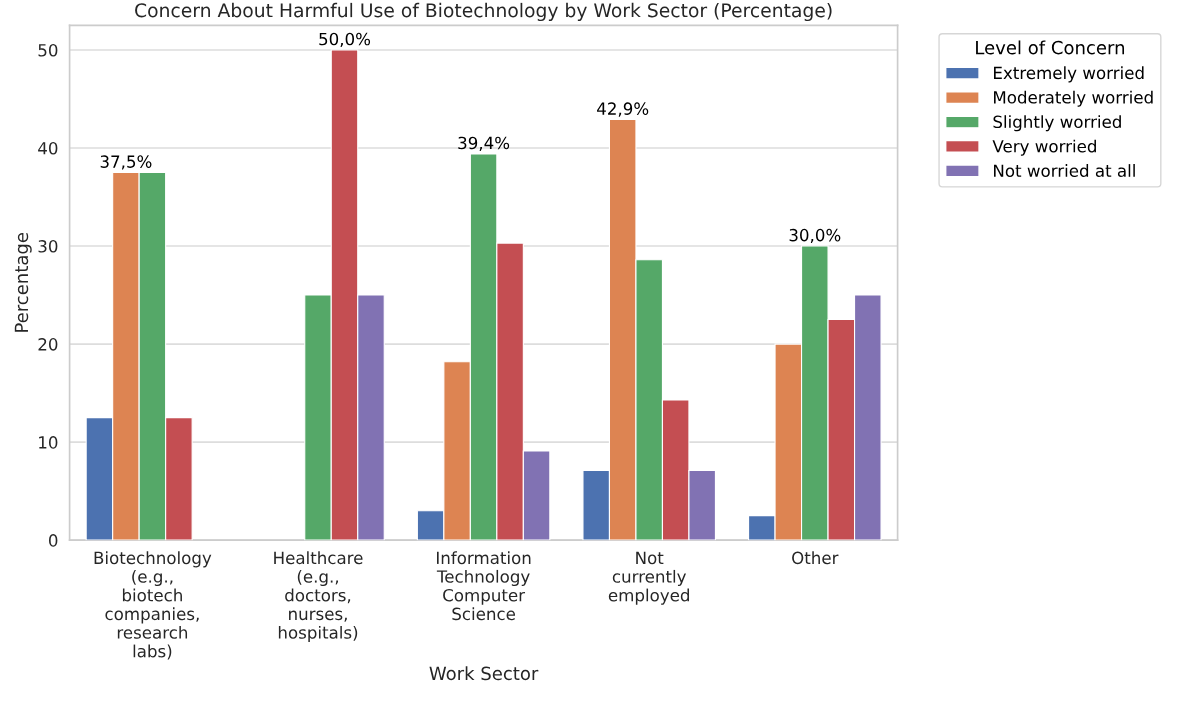 Image resolution: width=1200 pixels, height=707 pixels. What do you see at coordinates (483, 586) in the screenshot?
I see `x-tick-label: Information Technology Computer Science` at bounding box center [483, 586].